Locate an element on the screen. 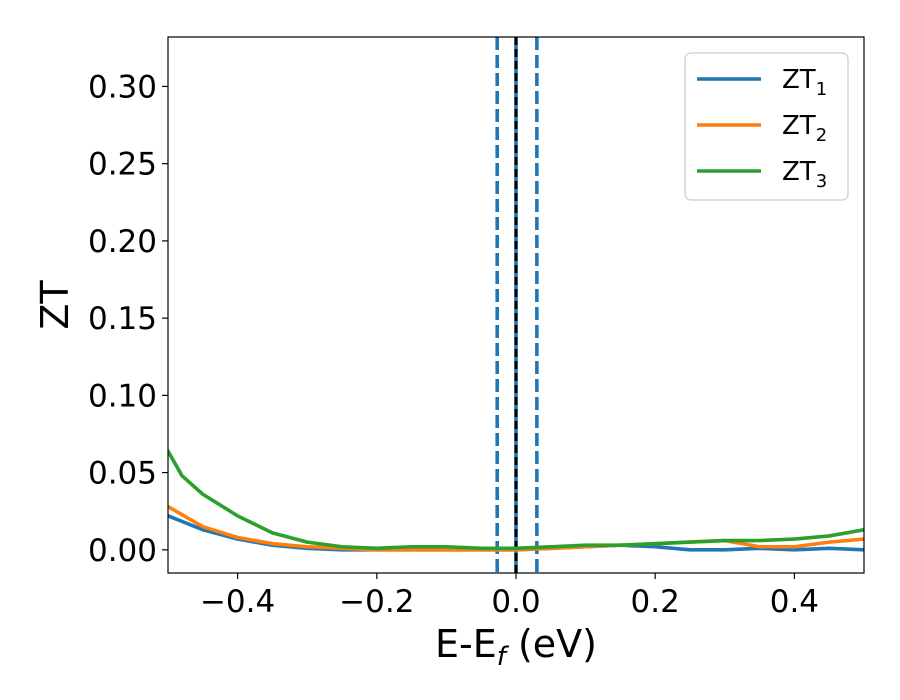 This screenshot has height=700, width=900. y-tick-label: 0.15 is located at coordinates (122, 319).